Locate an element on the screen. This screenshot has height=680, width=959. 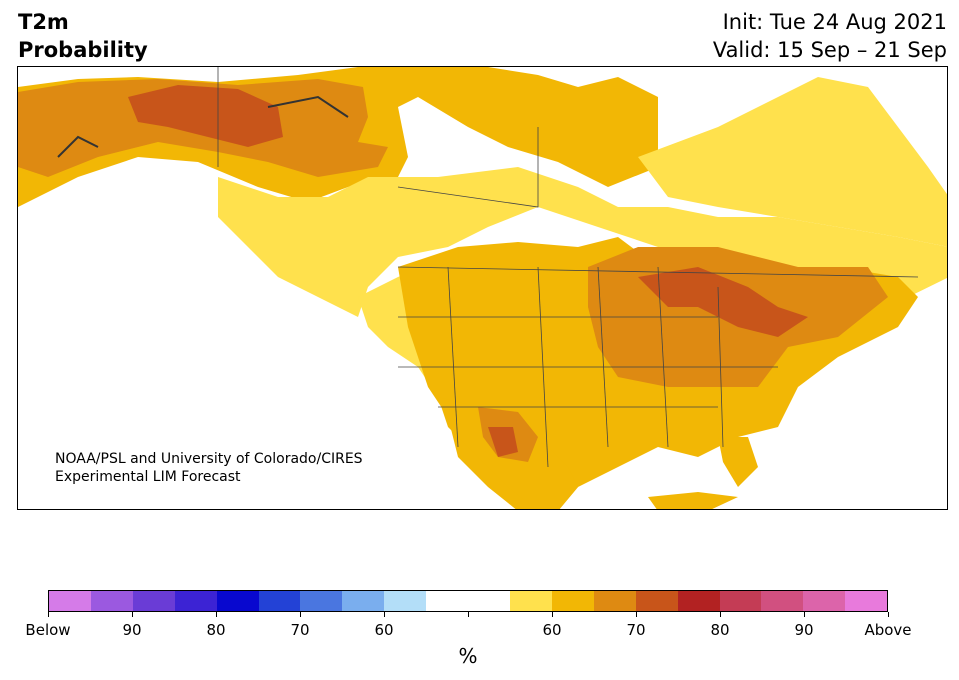
region-mexico-core is located at coordinates (503, 442).